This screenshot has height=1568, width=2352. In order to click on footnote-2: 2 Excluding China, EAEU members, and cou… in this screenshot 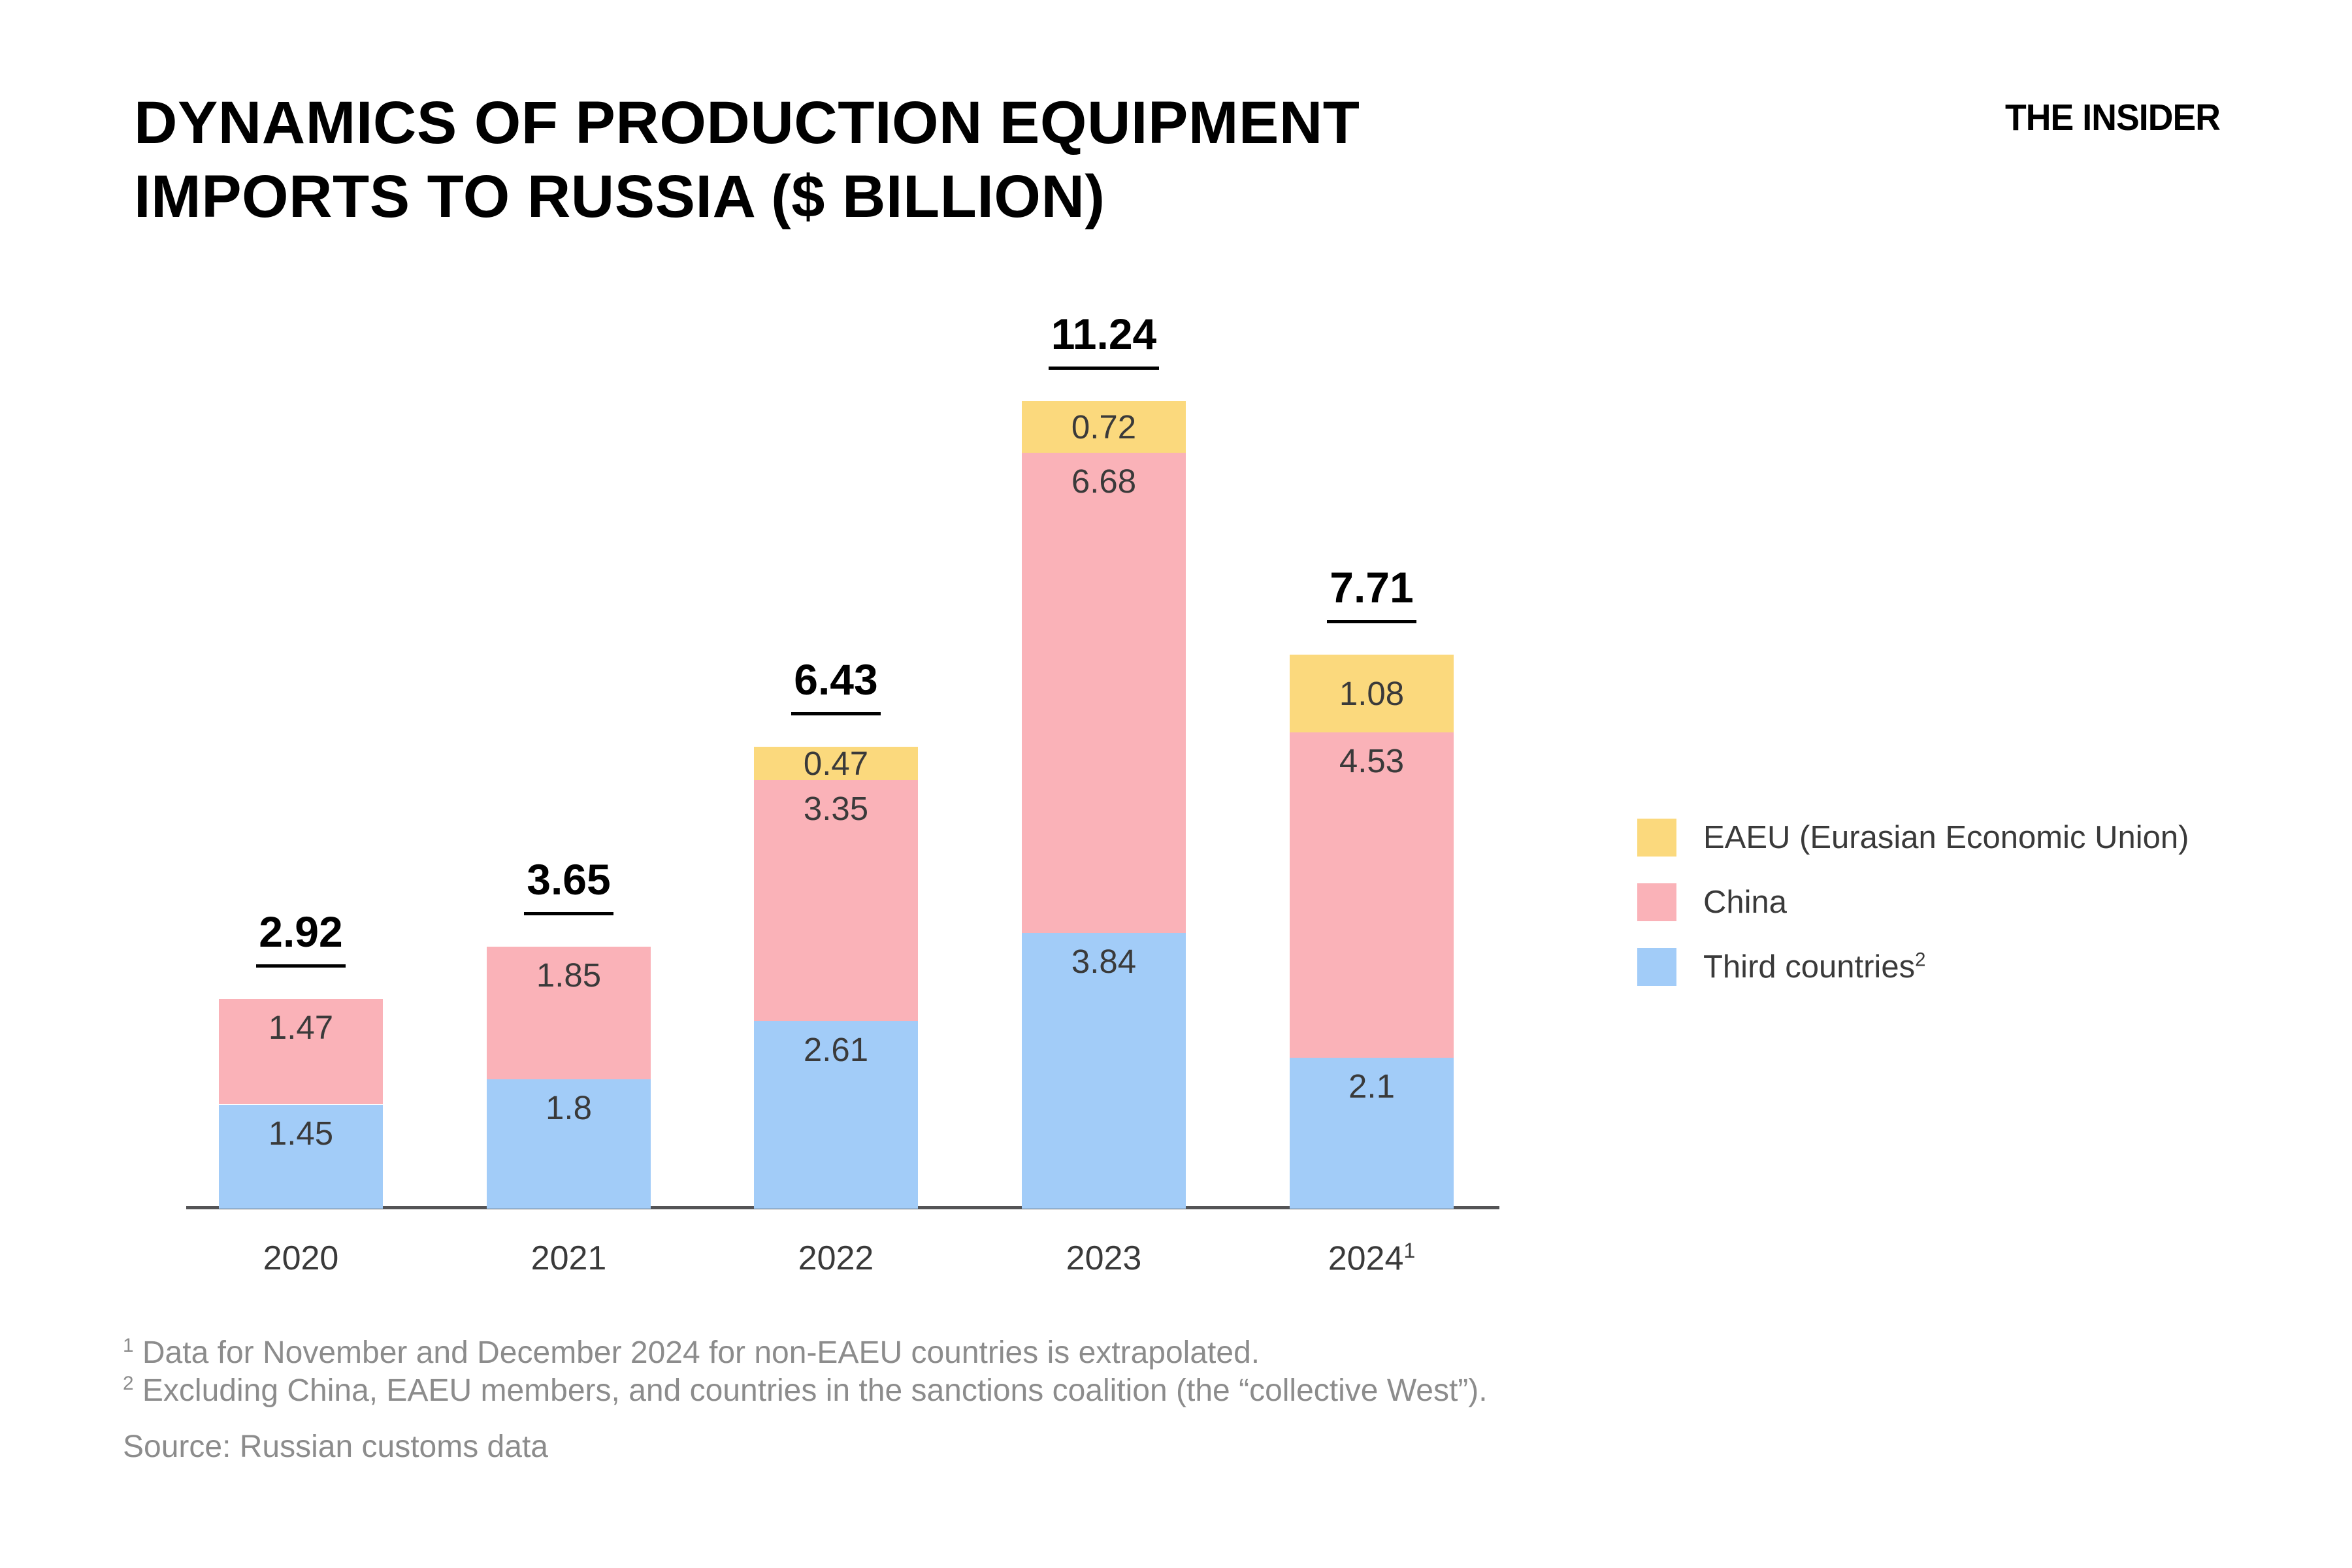, I will do `click(805, 1390)`.